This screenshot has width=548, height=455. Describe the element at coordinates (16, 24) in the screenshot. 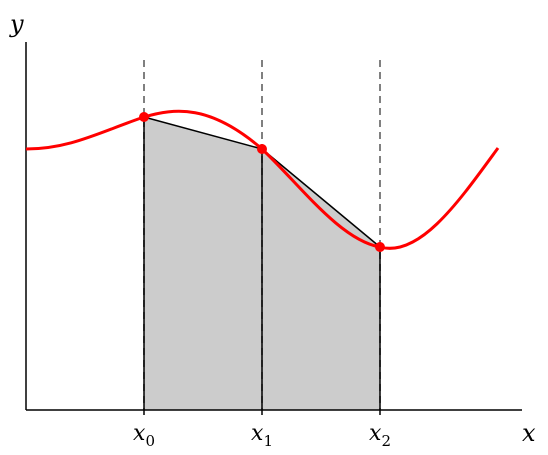

I see `y-axis-label: y` at that location.